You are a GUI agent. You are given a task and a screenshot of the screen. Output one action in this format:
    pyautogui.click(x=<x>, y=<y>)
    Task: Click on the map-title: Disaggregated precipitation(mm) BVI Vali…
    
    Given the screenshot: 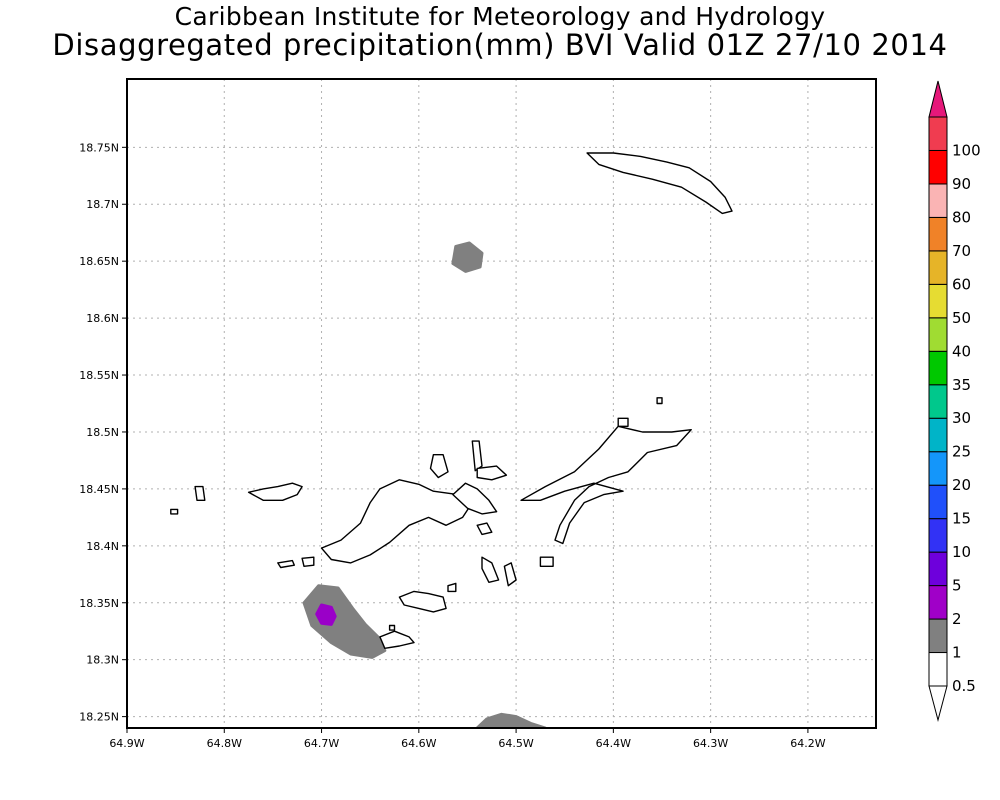 What is the action you would take?
    pyautogui.click(x=500, y=45)
    